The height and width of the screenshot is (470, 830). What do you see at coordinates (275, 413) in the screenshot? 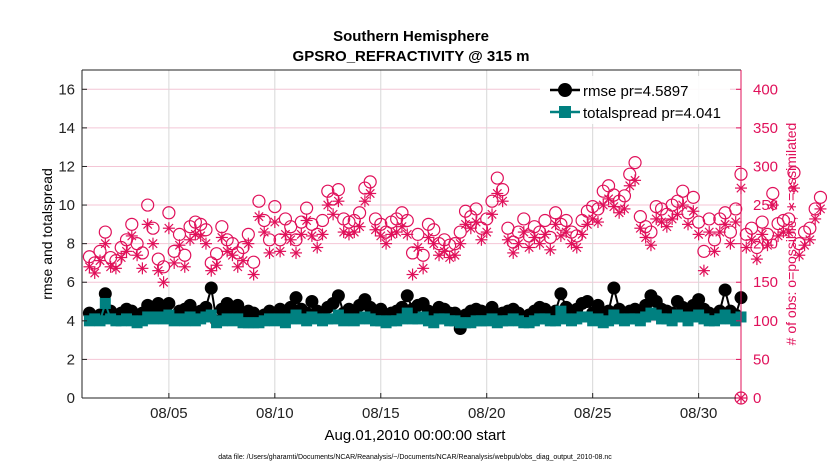
I see `x-tick-label: 08/10` at bounding box center [275, 413].